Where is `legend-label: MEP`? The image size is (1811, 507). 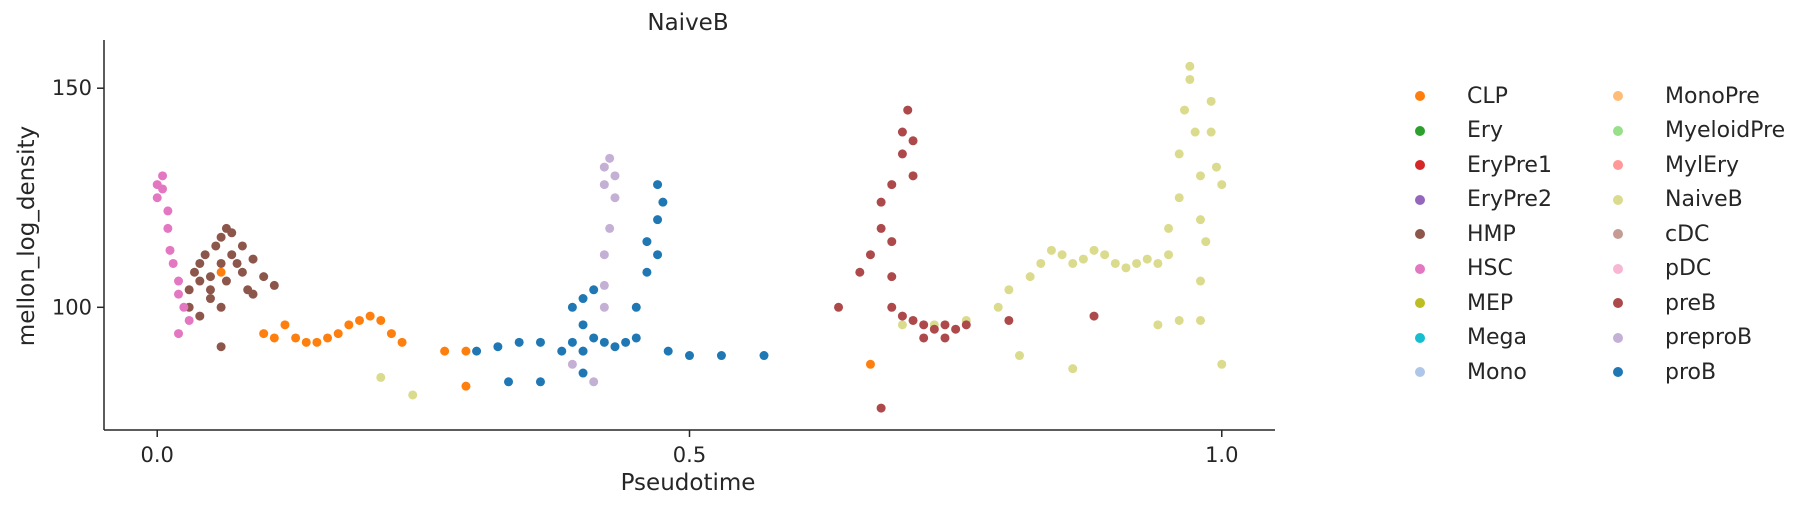
legend-label: MEP is located at coordinates (1490, 303).